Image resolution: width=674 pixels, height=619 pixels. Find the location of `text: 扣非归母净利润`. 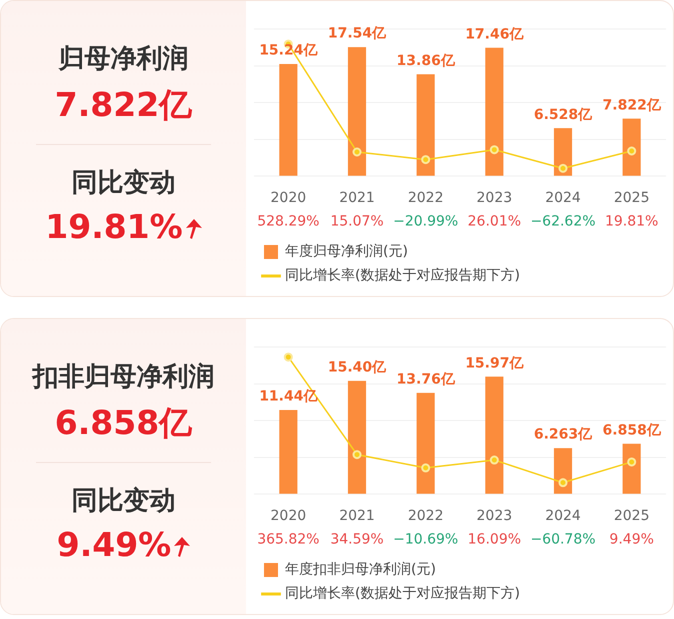

text: 扣非归母净利润 is located at coordinates (123, 377).